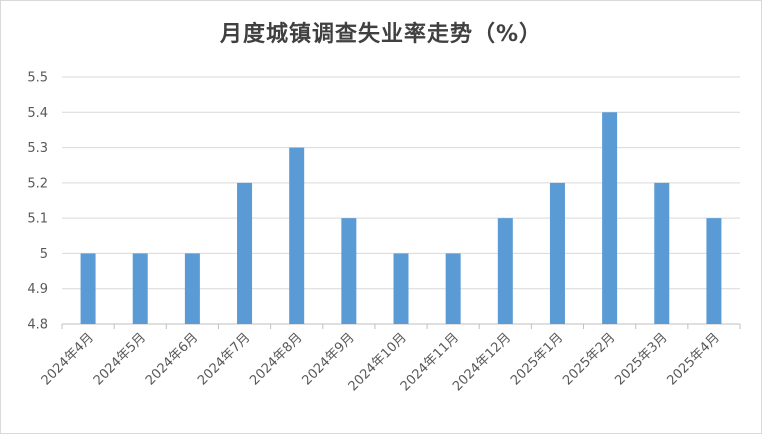  Describe the element at coordinates (224, 359) in the screenshot. I see `x-tick-label: 2024年7月` at that location.